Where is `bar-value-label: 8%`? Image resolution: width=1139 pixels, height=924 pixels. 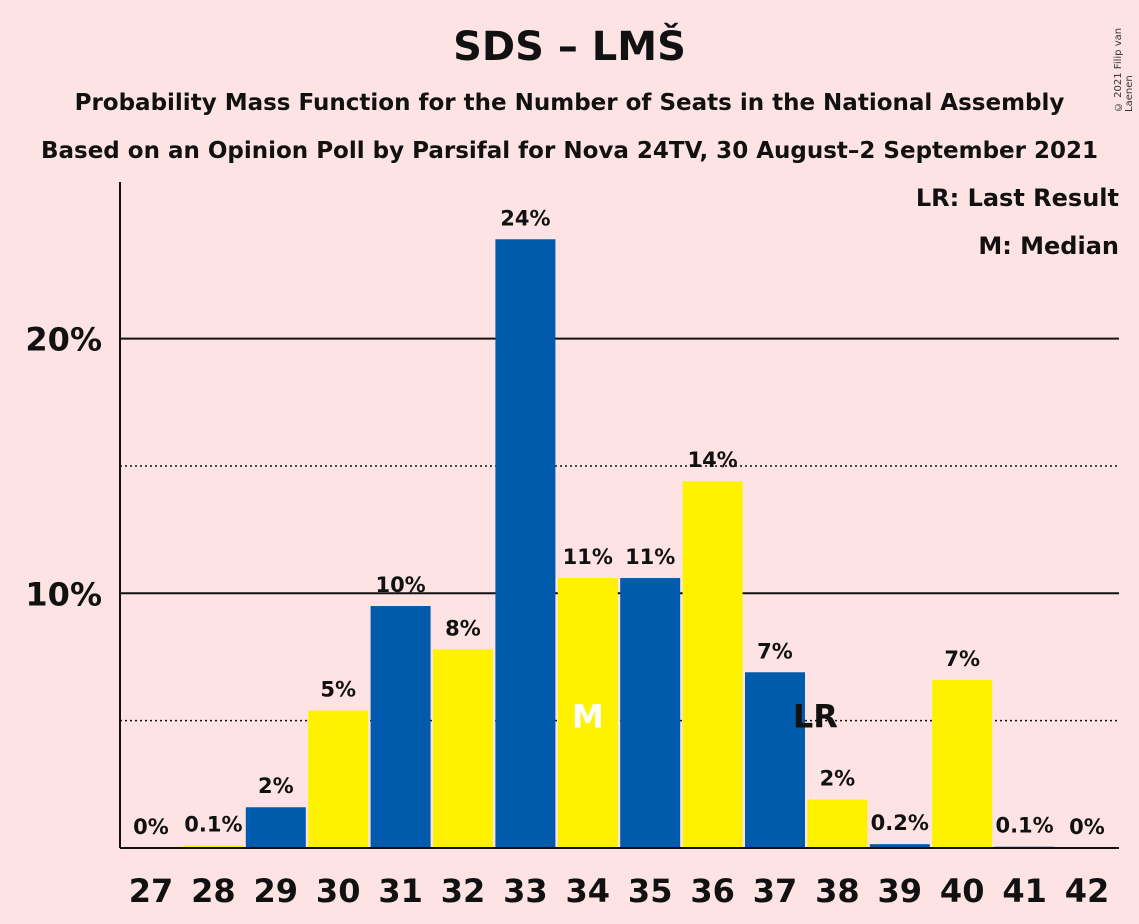
bar-value-label: 8% is located at coordinates (463, 628).